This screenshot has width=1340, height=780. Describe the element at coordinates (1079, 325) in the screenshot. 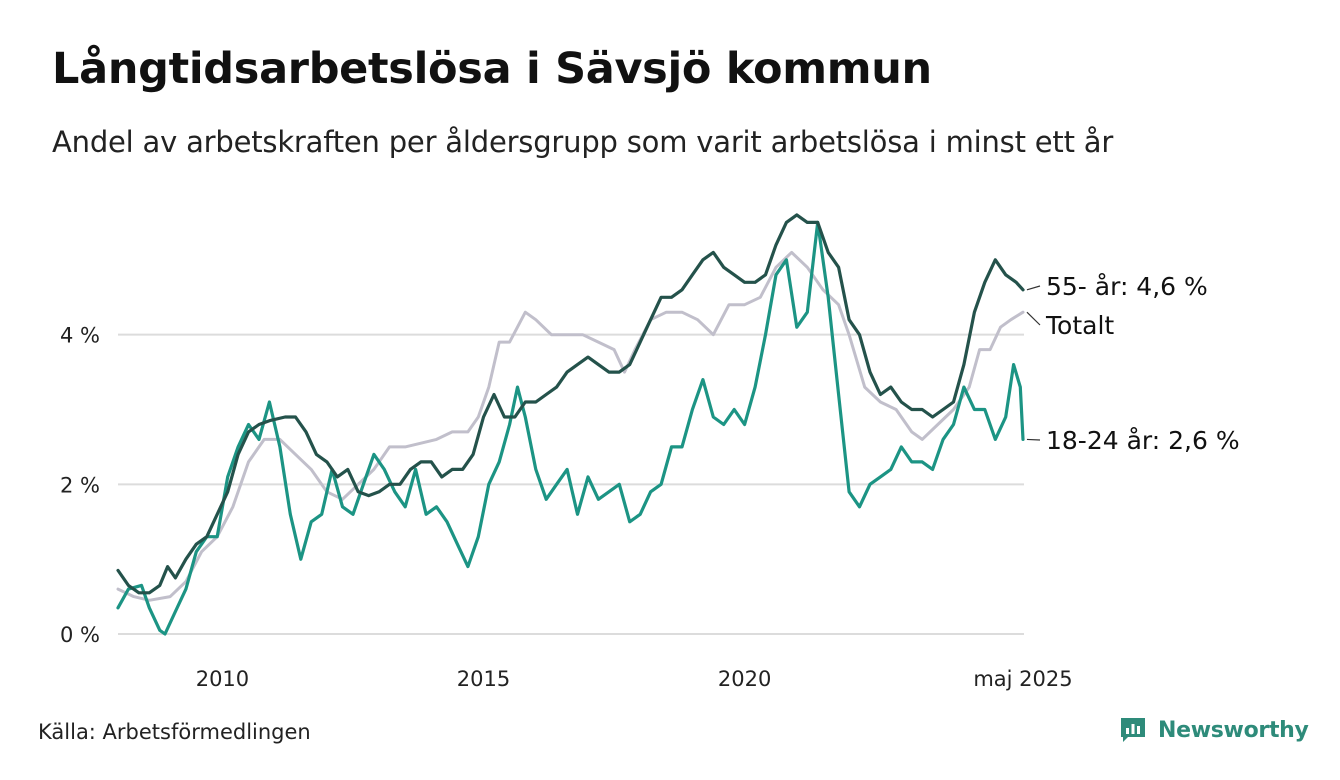

I see `series-label-total: Totalt` at that location.